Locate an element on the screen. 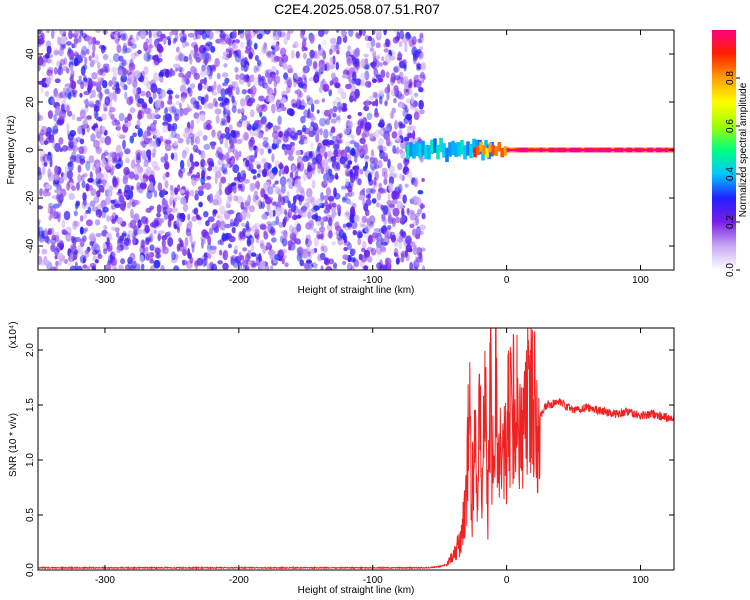  y-tick-label: 1.0 is located at coordinates (30, 460).